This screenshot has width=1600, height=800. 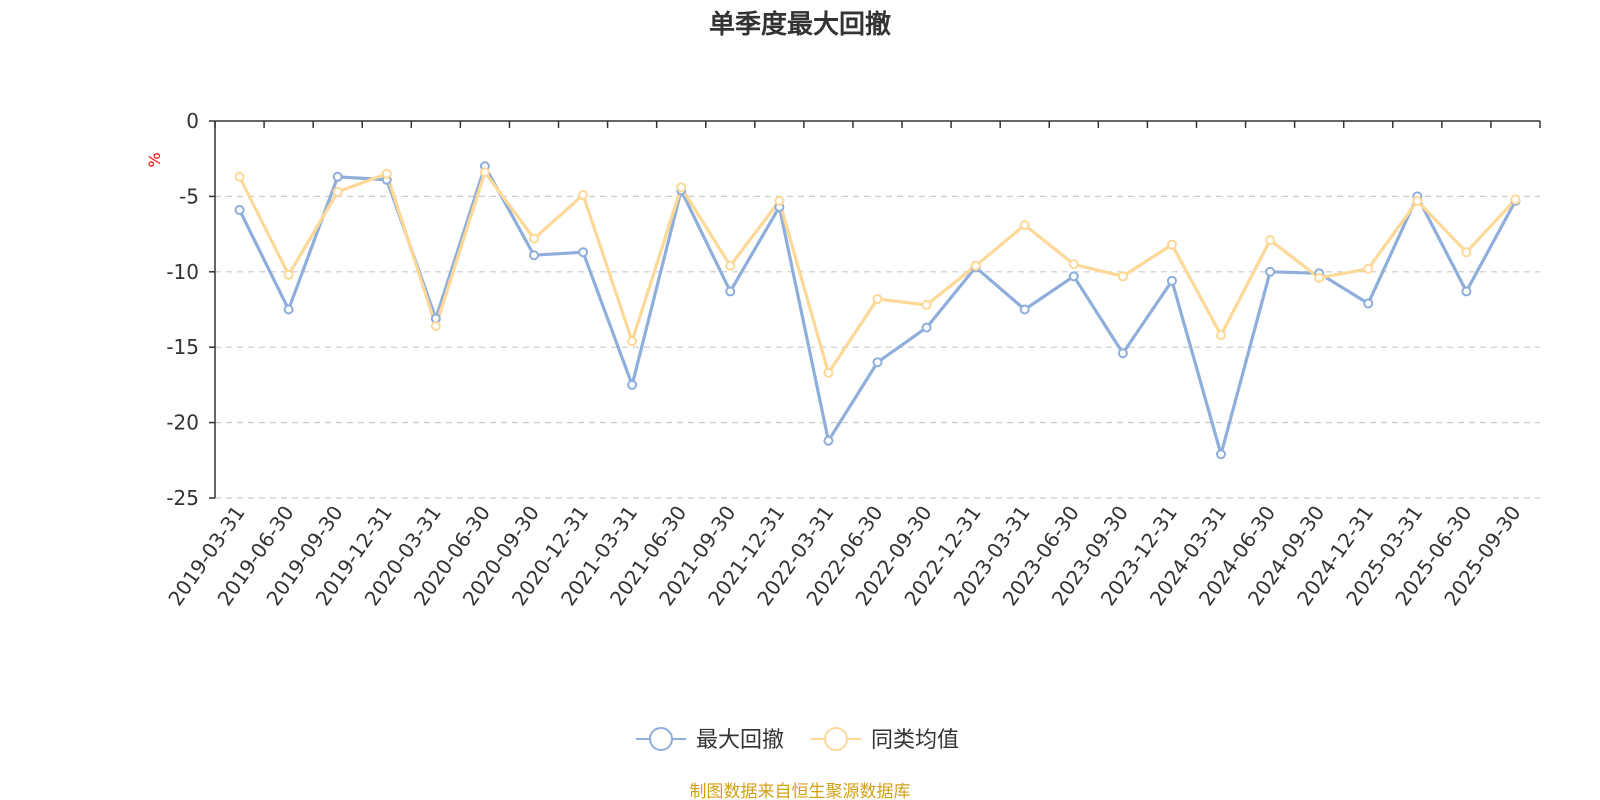 I want to click on legend-item-1: 最大回撤, so click(x=710, y=740).